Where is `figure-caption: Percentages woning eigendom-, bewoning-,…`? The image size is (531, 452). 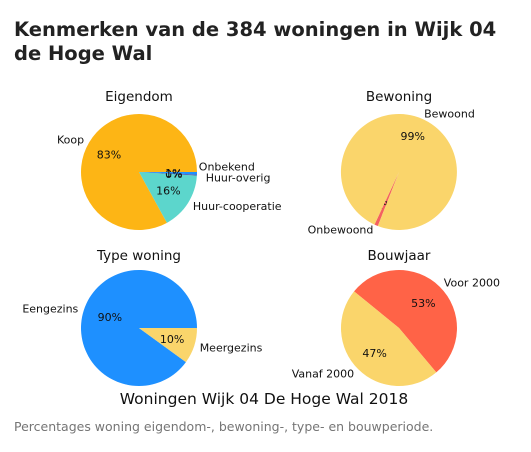
figure-caption: Percentages woning eigendom-, bewoning-,… is located at coordinates (224, 426).